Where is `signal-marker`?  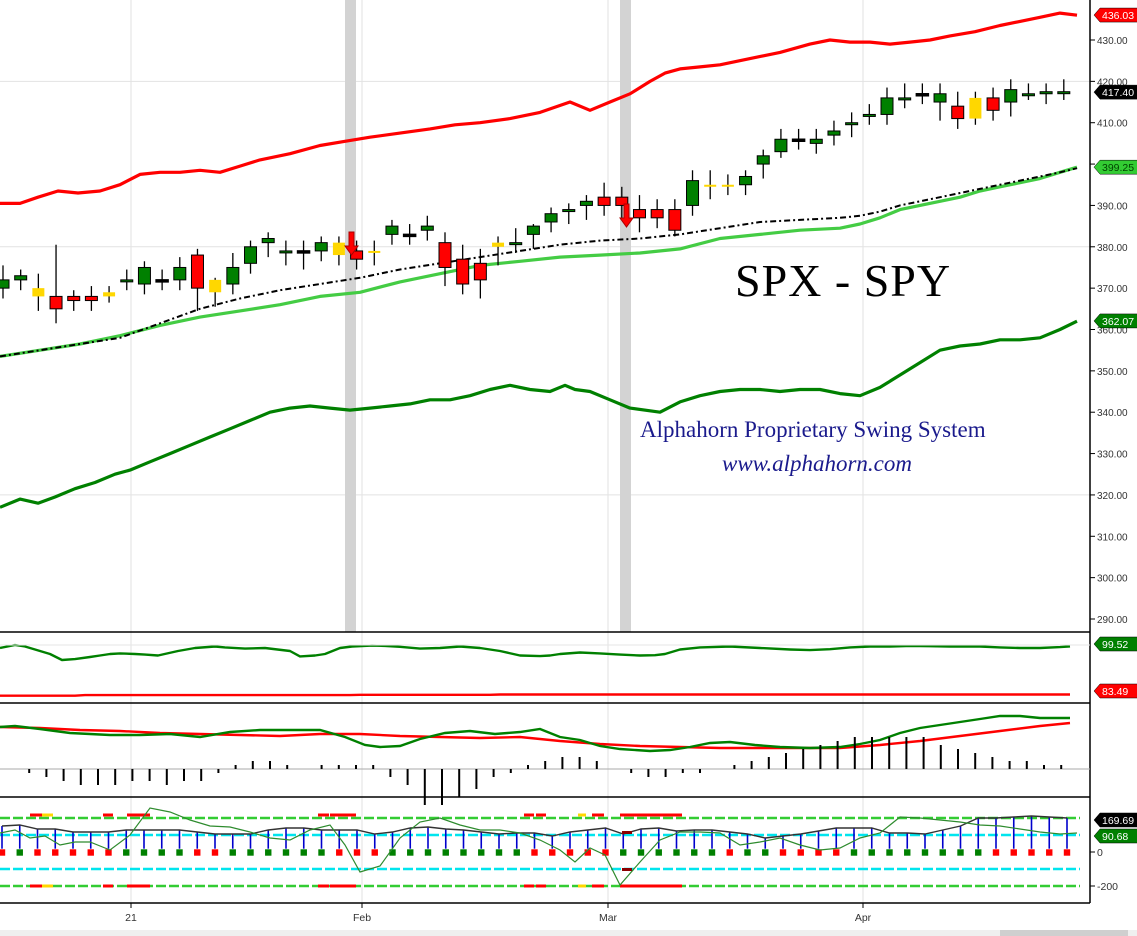
signal-marker is located at coordinates (627, 869).